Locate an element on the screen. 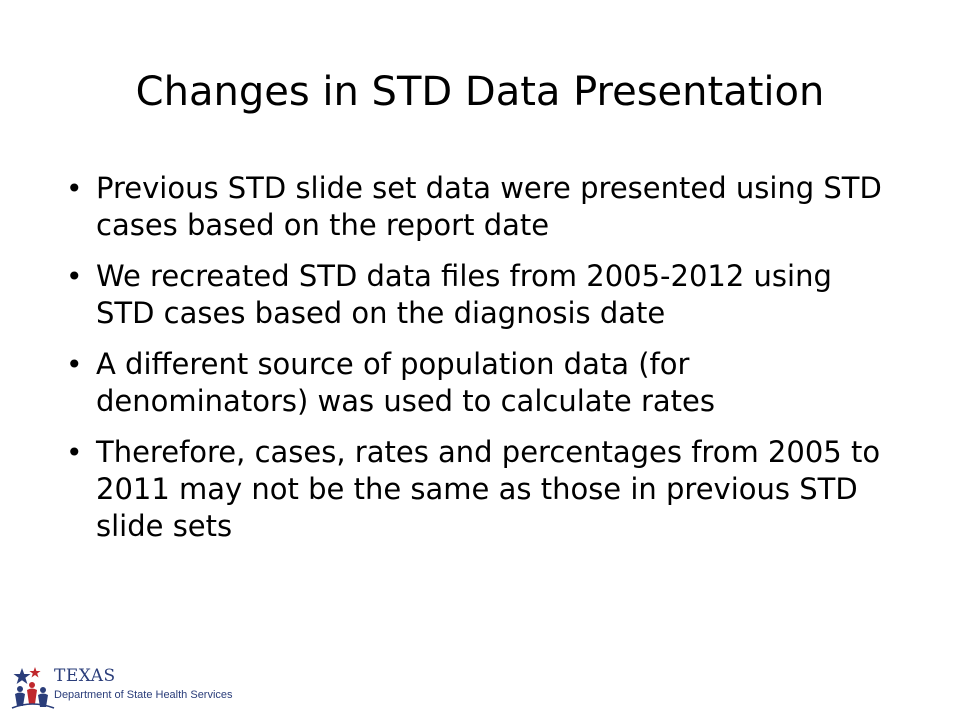 The height and width of the screenshot is (720, 960). slide-title: Changes in STD Data Presentation is located at coordinates (480, 92).